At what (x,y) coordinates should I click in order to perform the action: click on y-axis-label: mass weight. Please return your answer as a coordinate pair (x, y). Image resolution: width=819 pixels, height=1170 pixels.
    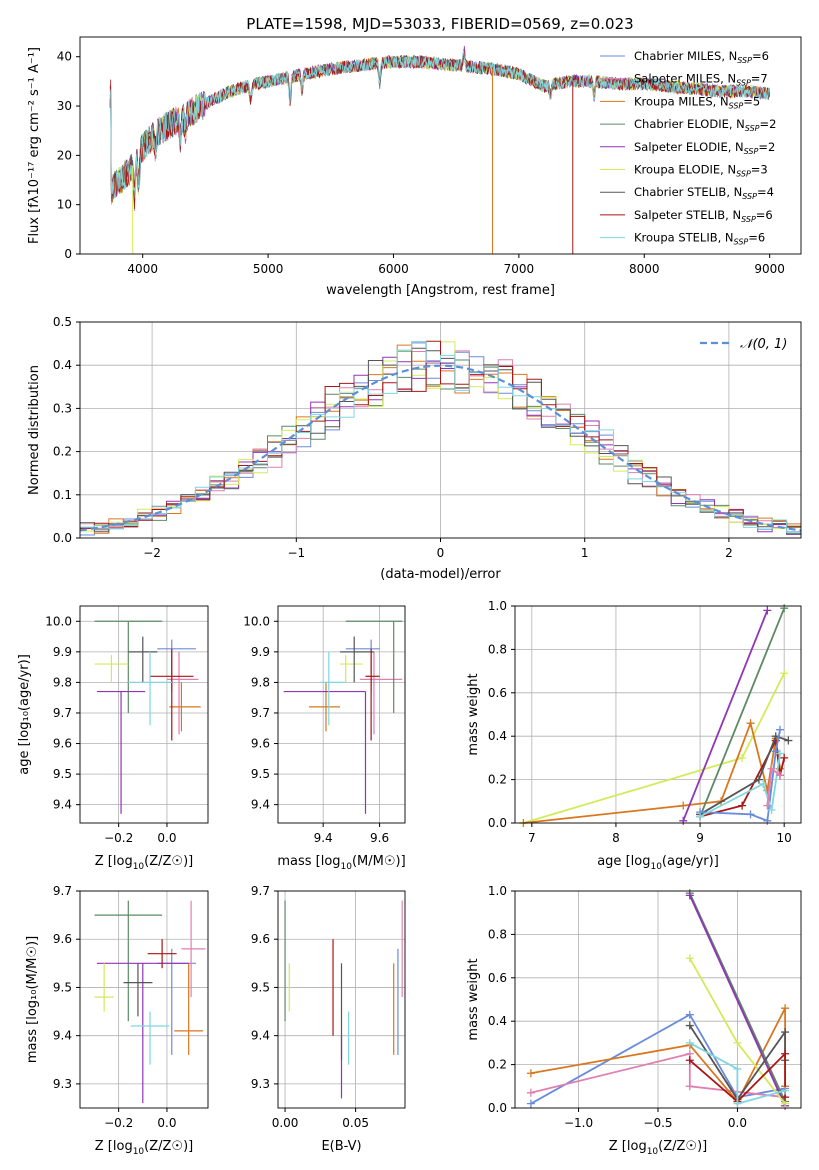
    Looking at the image, I should click on (473, 999).